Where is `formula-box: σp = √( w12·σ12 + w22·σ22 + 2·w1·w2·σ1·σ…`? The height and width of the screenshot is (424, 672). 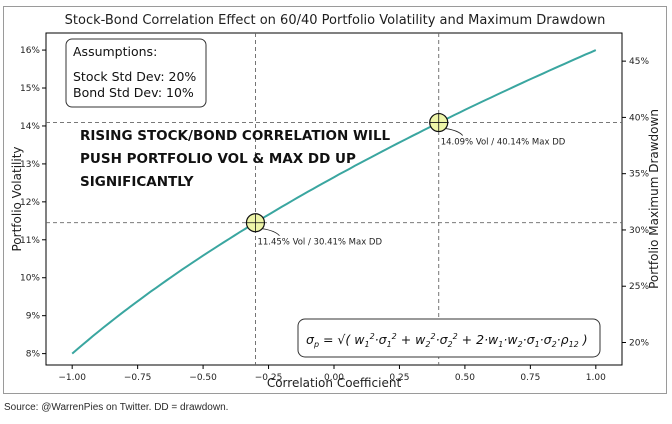
formula-box: σp = √( w12·σ12 + w22·σ22 + 2·w1·w2·σ1·σ… is located at coordinates (449, 338).